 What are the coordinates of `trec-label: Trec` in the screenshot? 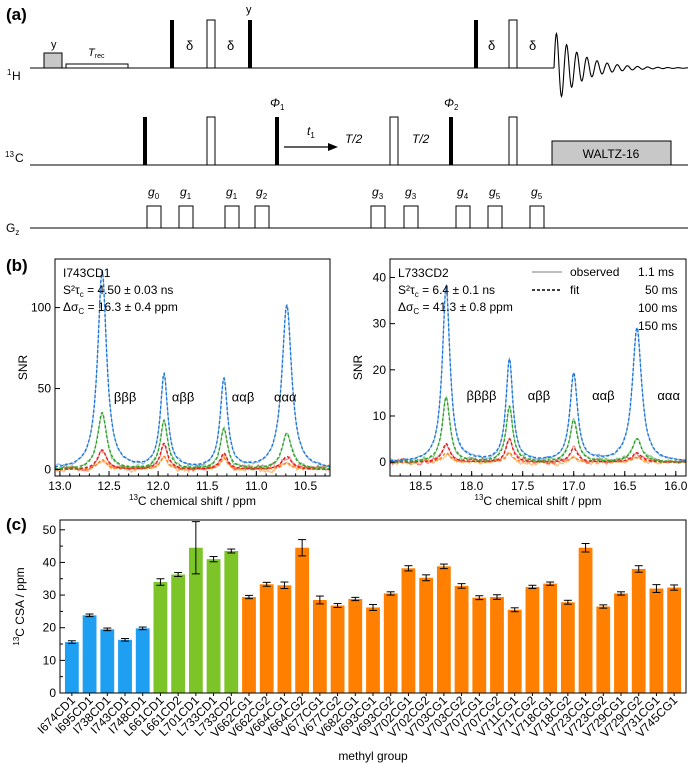 It's located at (96, 53).